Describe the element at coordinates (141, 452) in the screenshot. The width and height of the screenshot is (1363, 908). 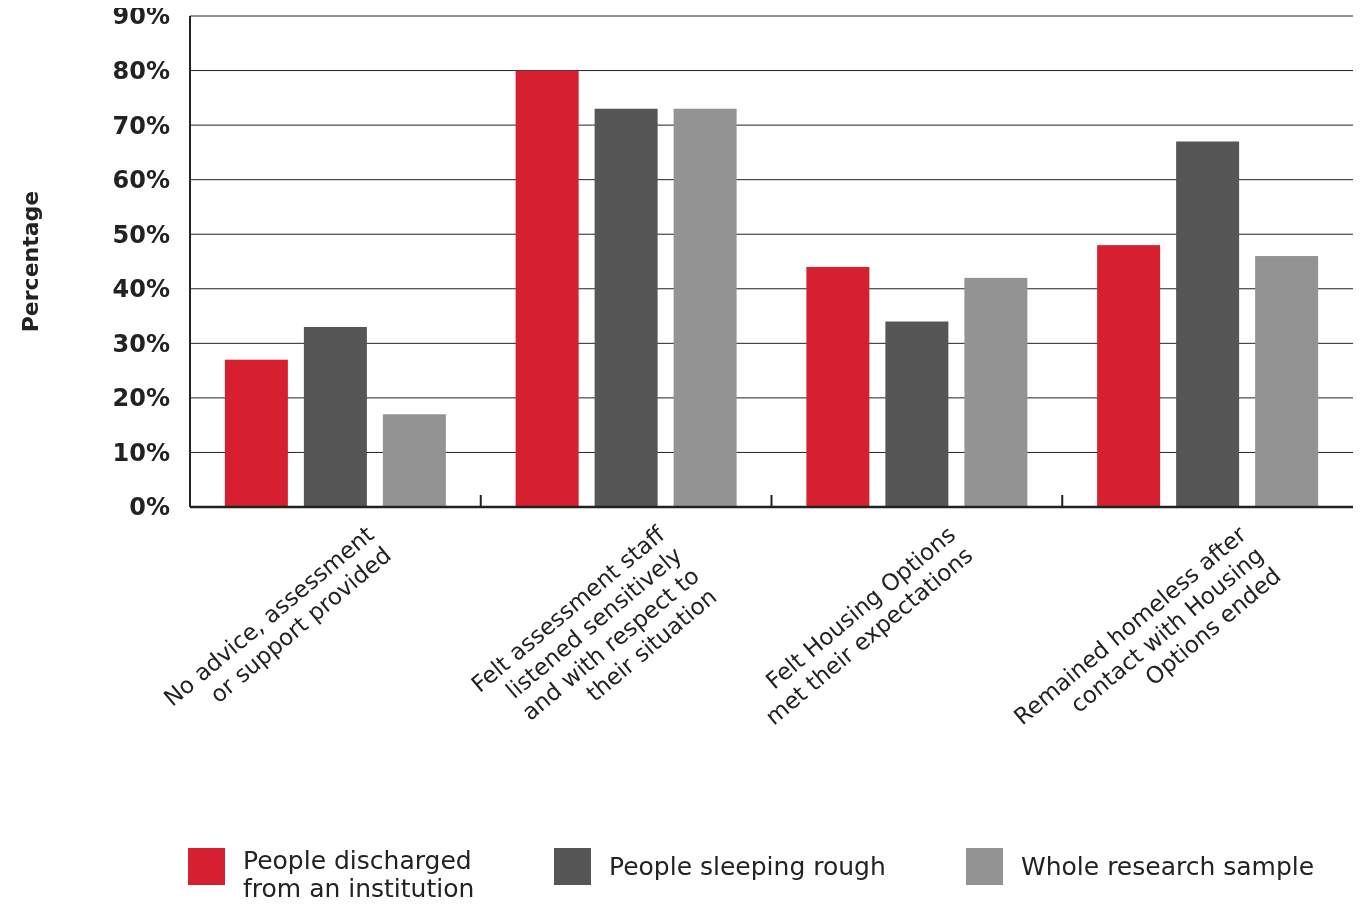
I see `y-tick-label: 10%` at that location.